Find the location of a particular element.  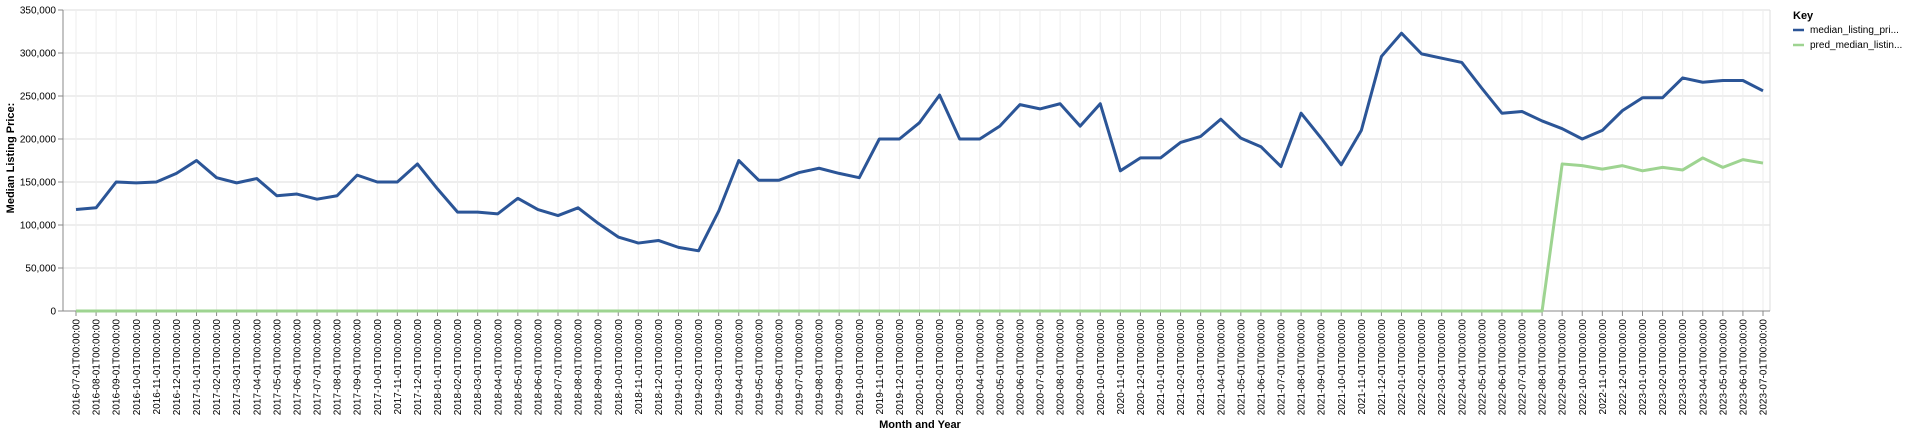

y-tick-label: 50,000 is located at coordinates (40, 269).